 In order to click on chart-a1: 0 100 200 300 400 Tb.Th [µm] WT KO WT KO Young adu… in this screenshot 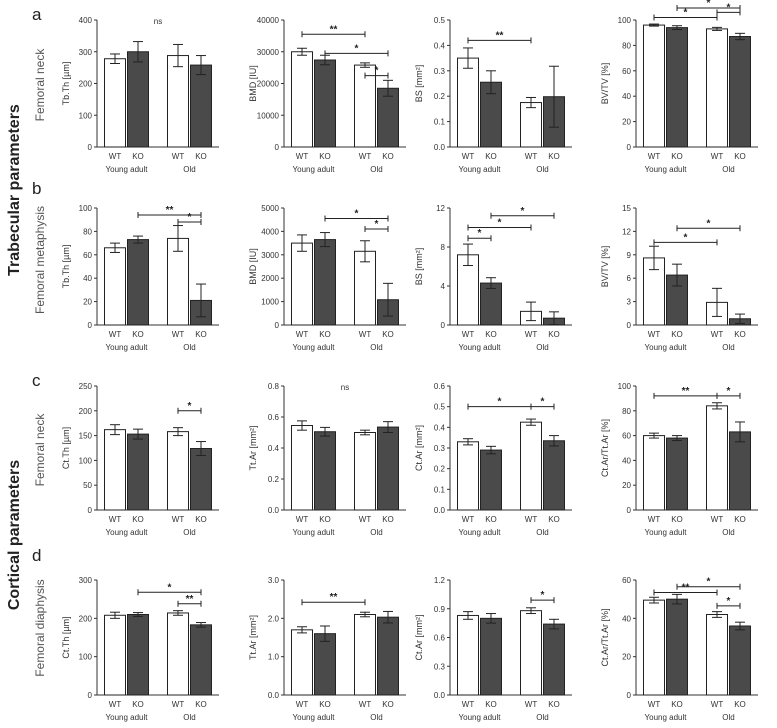, I will do `click(140, 95)`.